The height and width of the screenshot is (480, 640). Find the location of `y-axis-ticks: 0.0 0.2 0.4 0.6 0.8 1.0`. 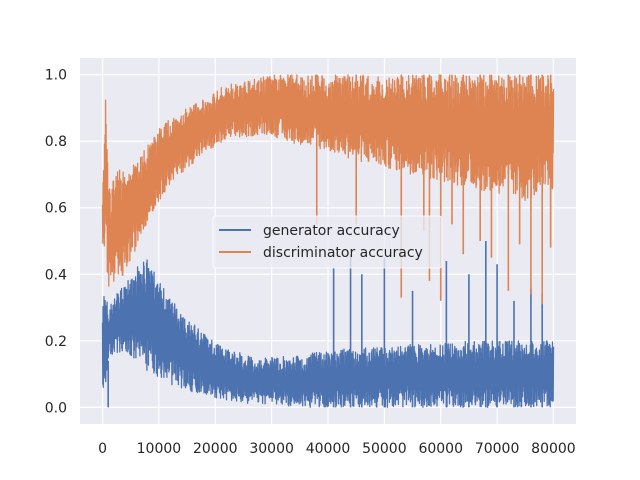

y-axis-ticks: 0.0 0.2 0.4 0.6 0.8 1.0 is located at coordinates (56, 242).